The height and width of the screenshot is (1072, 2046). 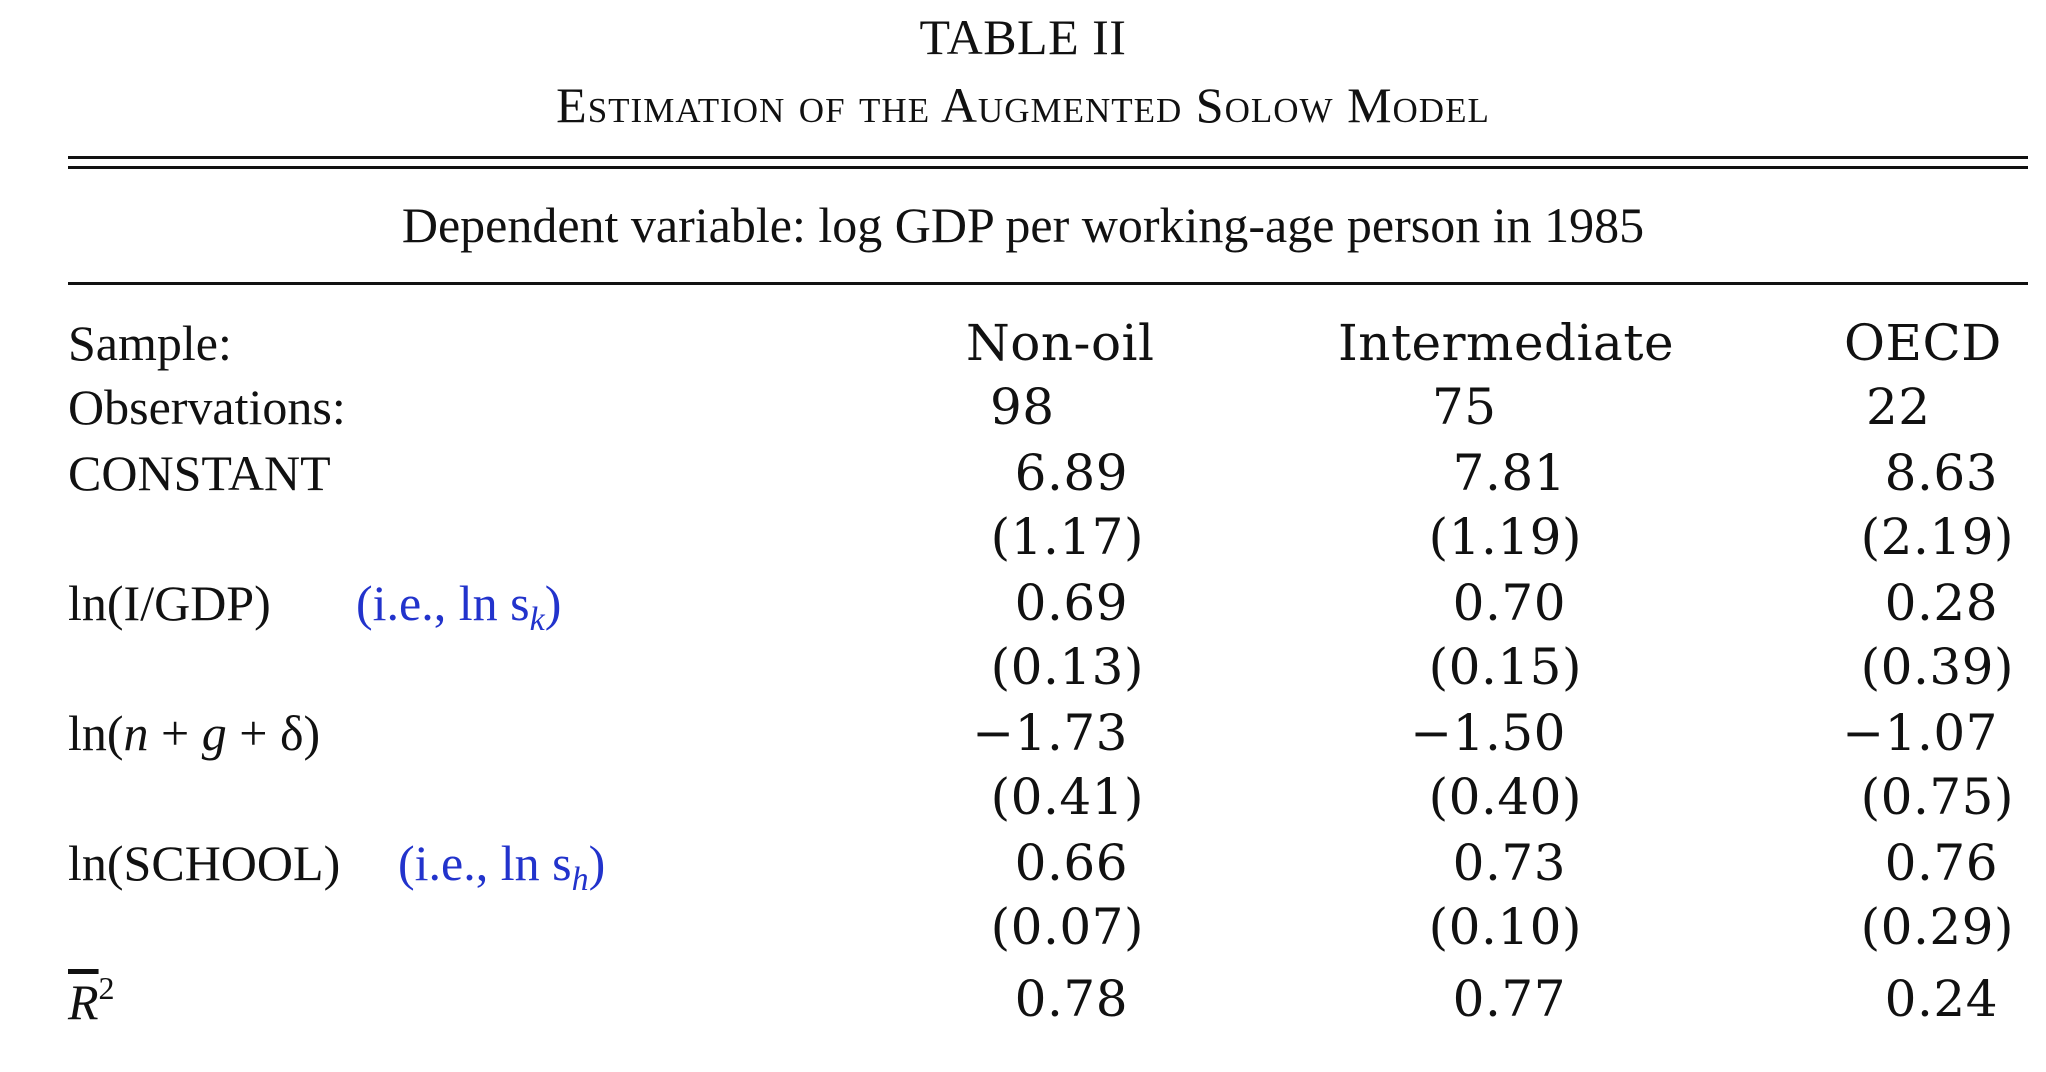 What do you see at coordinates (1505, 797) in the screenshot?
I see `population-growth-se-intermediate: (0.40)` at bounding box center [1505, 797].